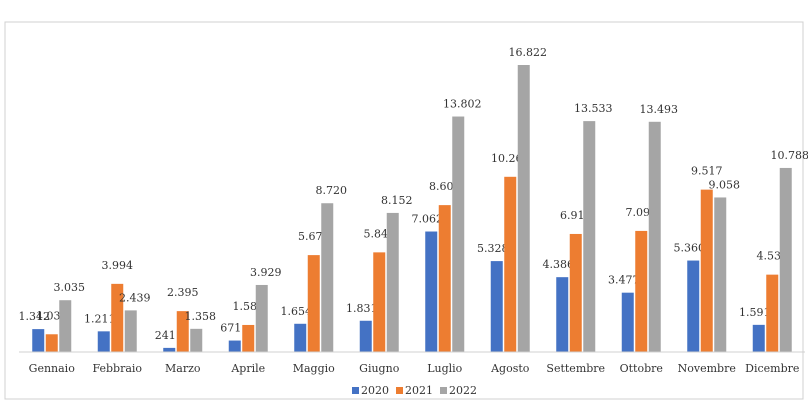  What do you see at coordinates (332, 190) in the screenshot?
I see `data-label: 8.720` at bounding box center [332, 190].